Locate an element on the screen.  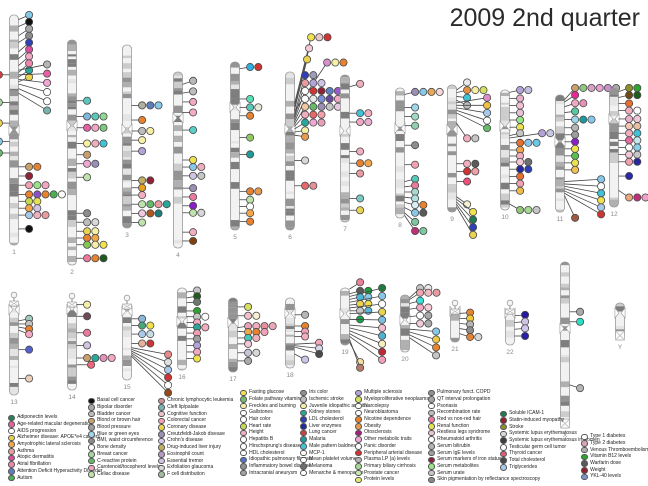
chromosome-17: 17 is located at coordinates (252, 340).